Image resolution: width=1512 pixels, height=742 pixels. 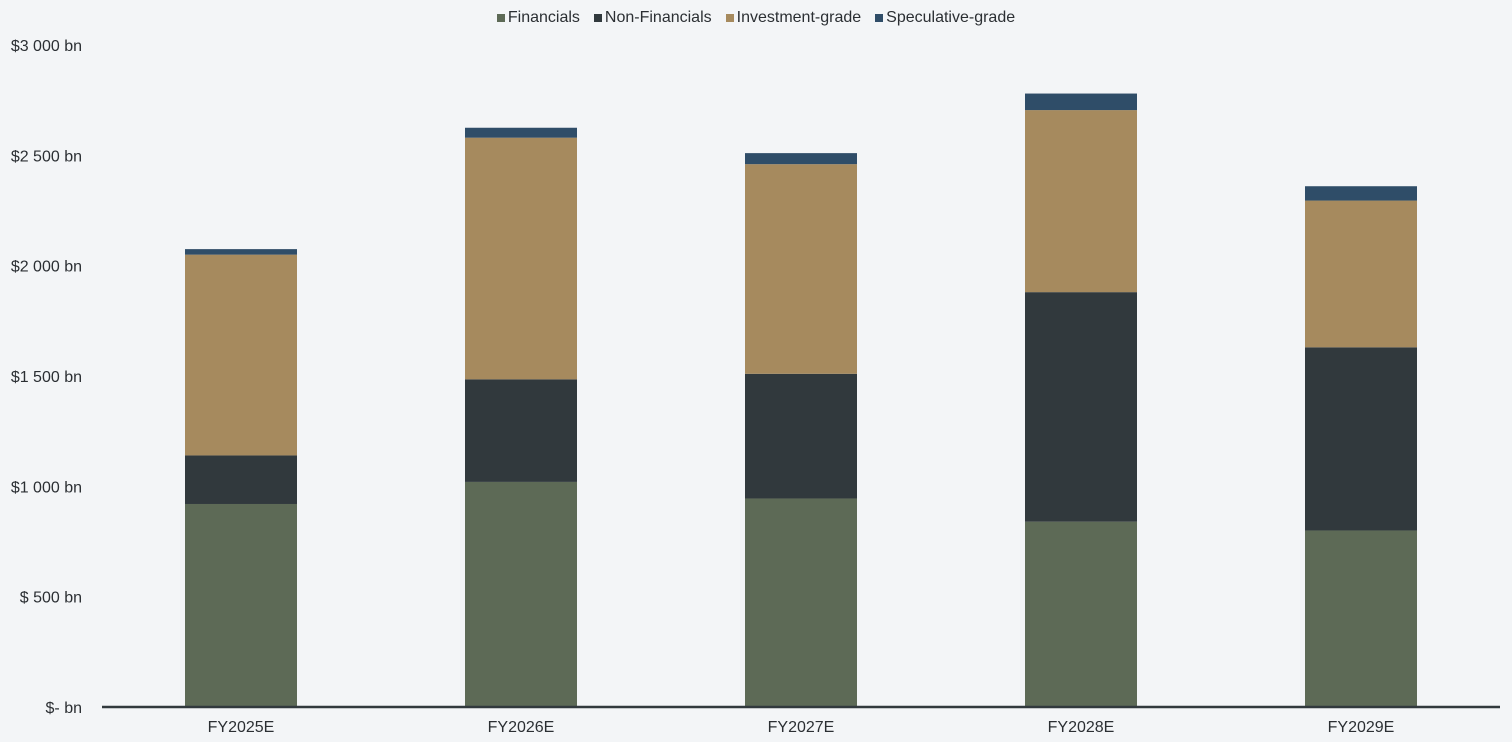 What do you see at coordinates (46, 267) in the screenshot?
I see `y-tick-label: $2 000 bn` at bounding box center [46, 267].